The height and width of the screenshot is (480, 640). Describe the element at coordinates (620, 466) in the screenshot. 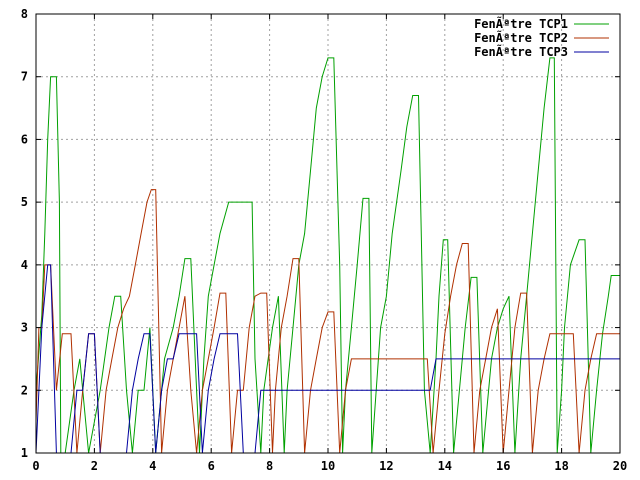

I see `x-tick-label: 20` at that location.